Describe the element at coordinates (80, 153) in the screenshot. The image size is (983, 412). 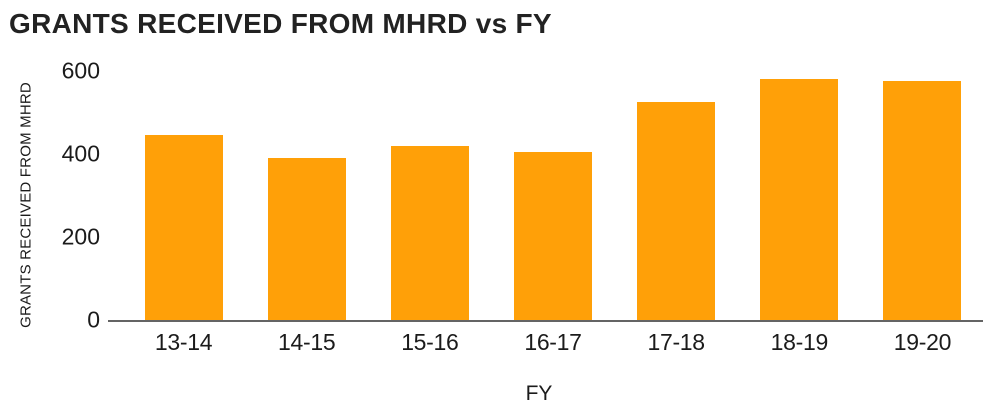
I see `y-tick-label: 400` at that location.